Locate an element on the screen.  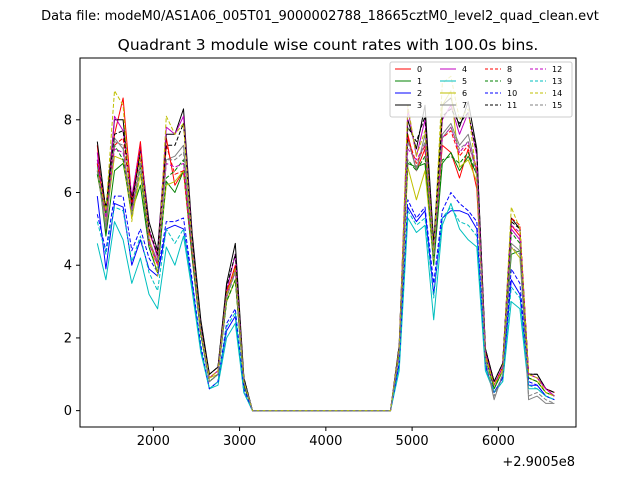
y-axis: 0 2 4 6 8 is located at coordinates (72, 266).